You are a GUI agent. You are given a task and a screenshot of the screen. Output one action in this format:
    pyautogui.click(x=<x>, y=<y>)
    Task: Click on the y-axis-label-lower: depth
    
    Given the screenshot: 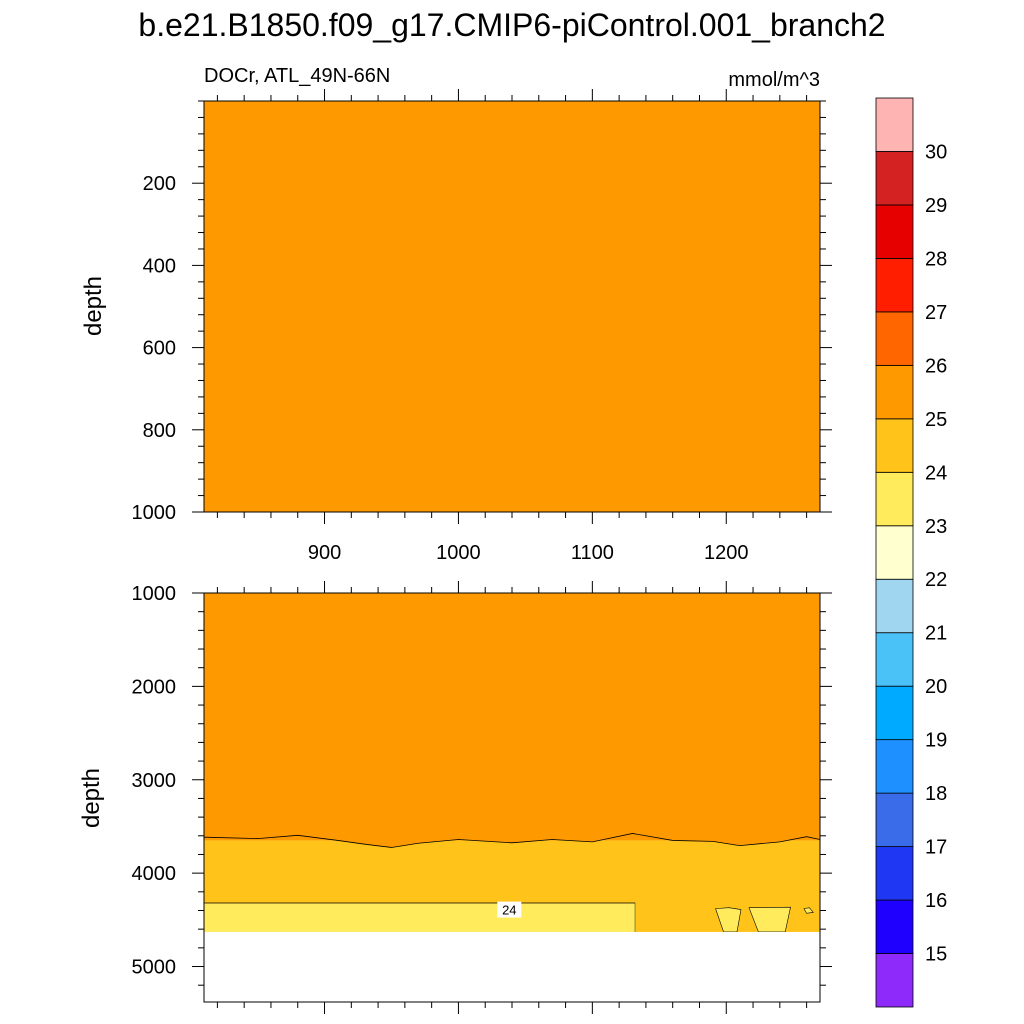 What is the action you would take?
    pyautogui.click(x=91, y=798)
    